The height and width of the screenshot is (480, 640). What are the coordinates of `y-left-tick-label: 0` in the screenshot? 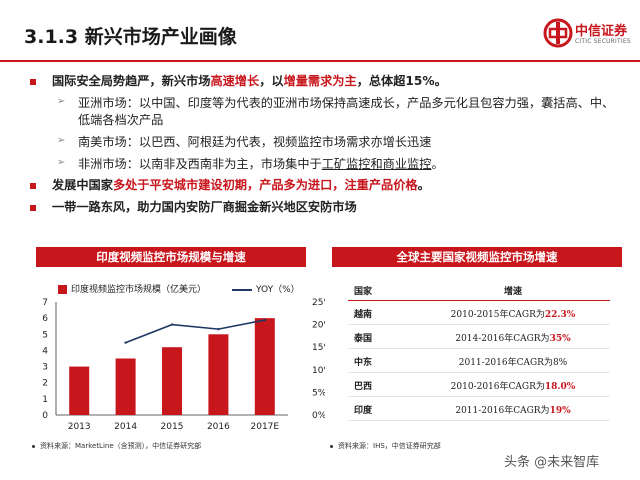 It's located at (45, 416).